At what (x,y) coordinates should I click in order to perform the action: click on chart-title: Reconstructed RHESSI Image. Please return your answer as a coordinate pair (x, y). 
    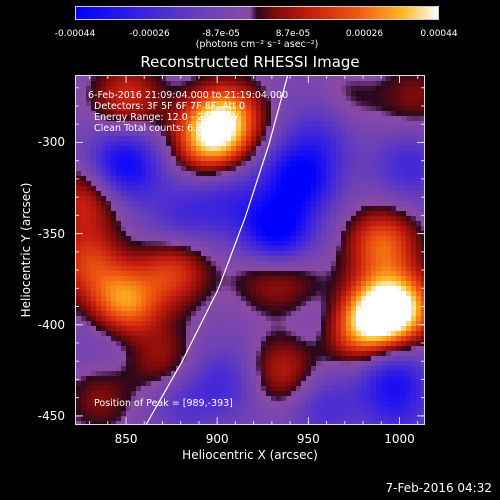
    Looking at the image, I should click on (250, 62).